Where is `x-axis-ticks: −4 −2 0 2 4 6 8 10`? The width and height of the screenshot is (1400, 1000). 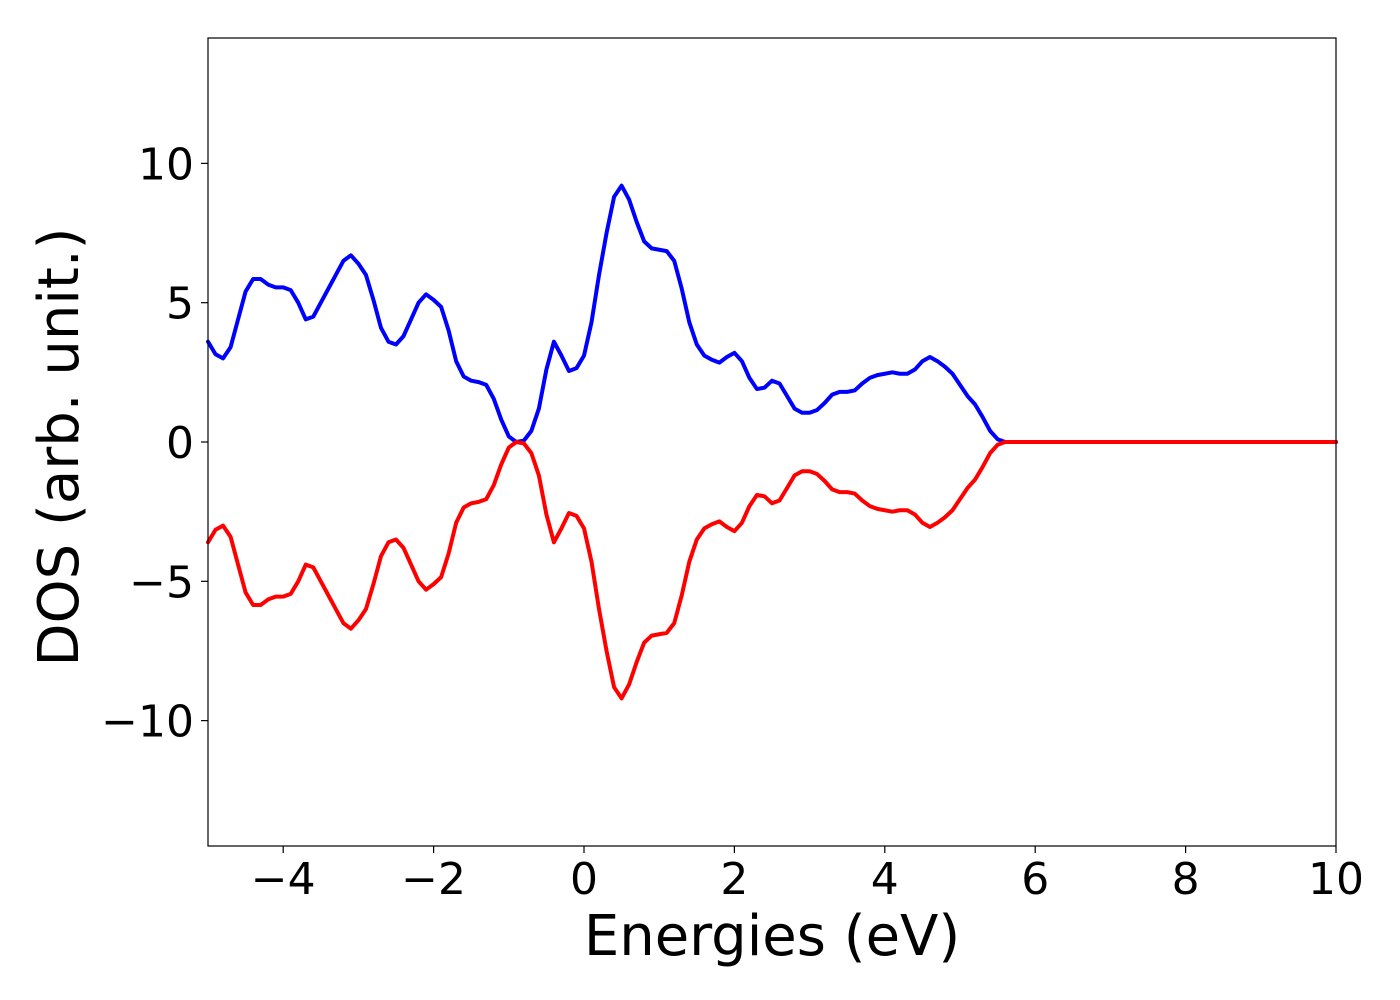
x-axis-ticks: −4 −2 0 2 4 6 8 10 is located at coordinates (807, 875).